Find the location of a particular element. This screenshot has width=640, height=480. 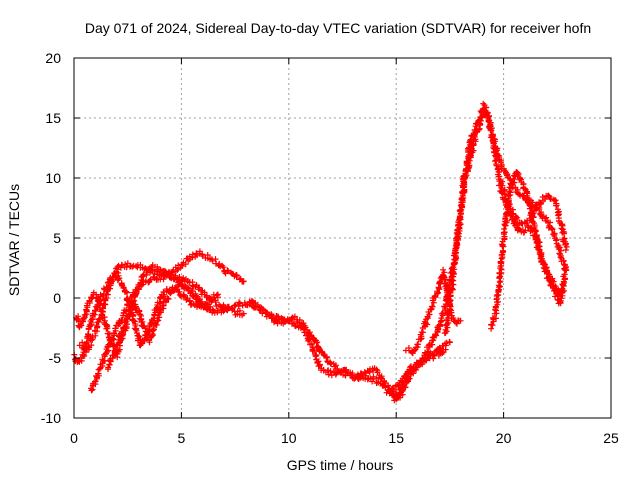

x-tick-label: 25 is located at coordinates (611, 438).